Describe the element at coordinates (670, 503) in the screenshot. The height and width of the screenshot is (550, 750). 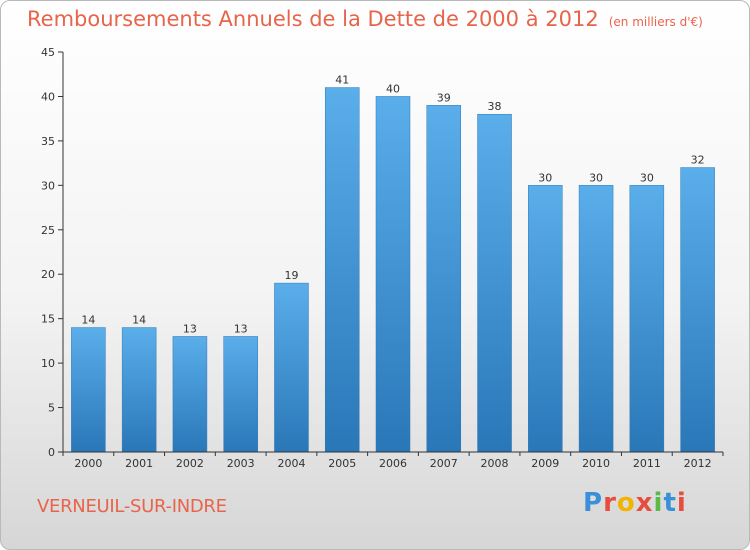
I see `logo-letter: t` at that location.